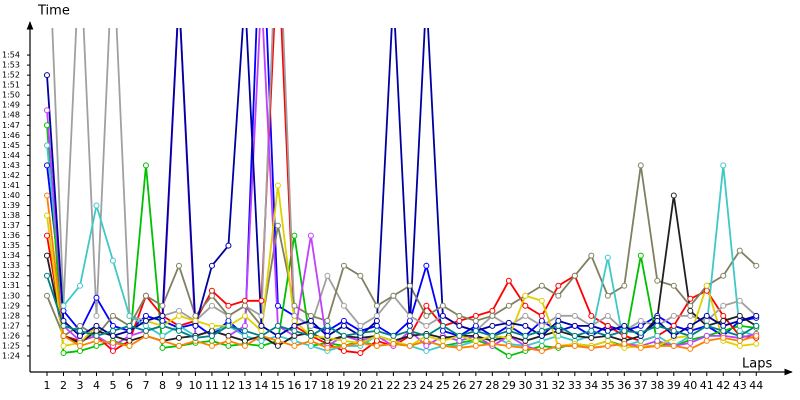 This screenshot has height=400, width=800. I want to click on x-tick-label: 29, so click(509, 385).